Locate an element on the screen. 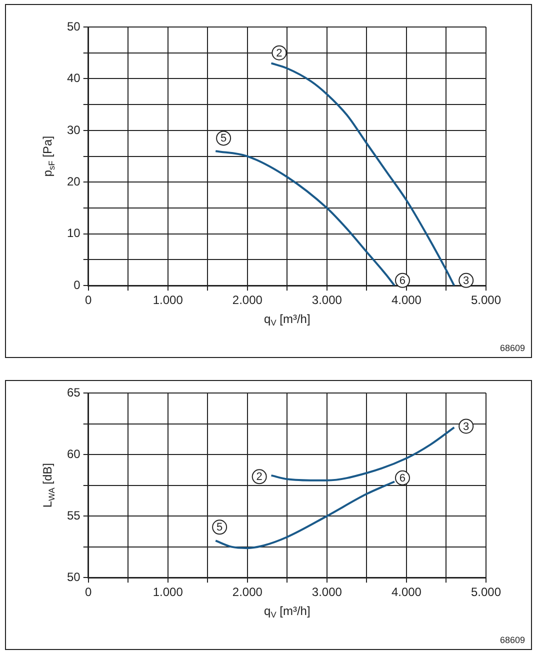 The image size is (537, 655). y-tick-label: 40 is located at coordinates (73, 78).